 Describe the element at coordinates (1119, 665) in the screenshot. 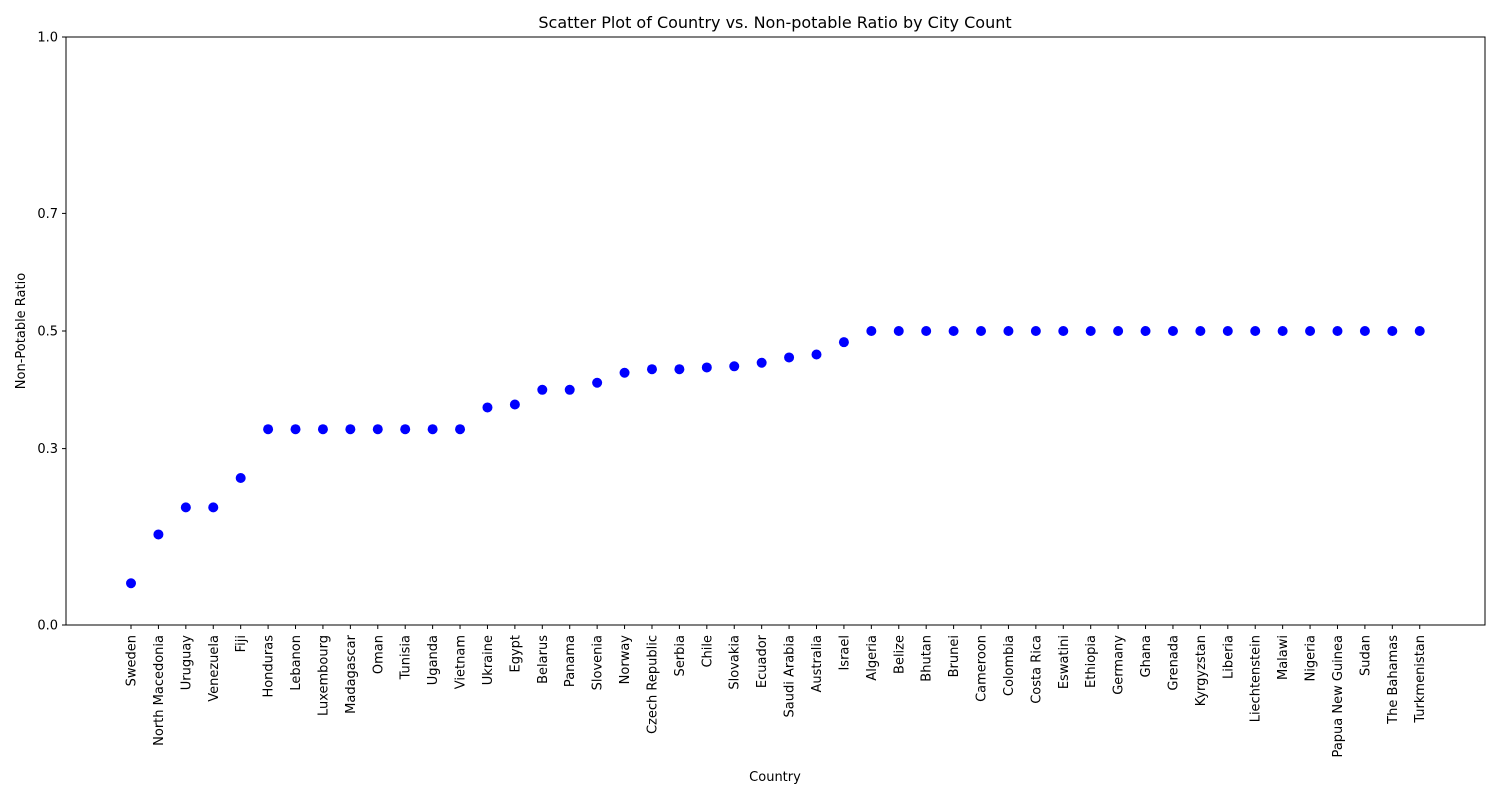

I see `x-tick-label: Germany` at that location.